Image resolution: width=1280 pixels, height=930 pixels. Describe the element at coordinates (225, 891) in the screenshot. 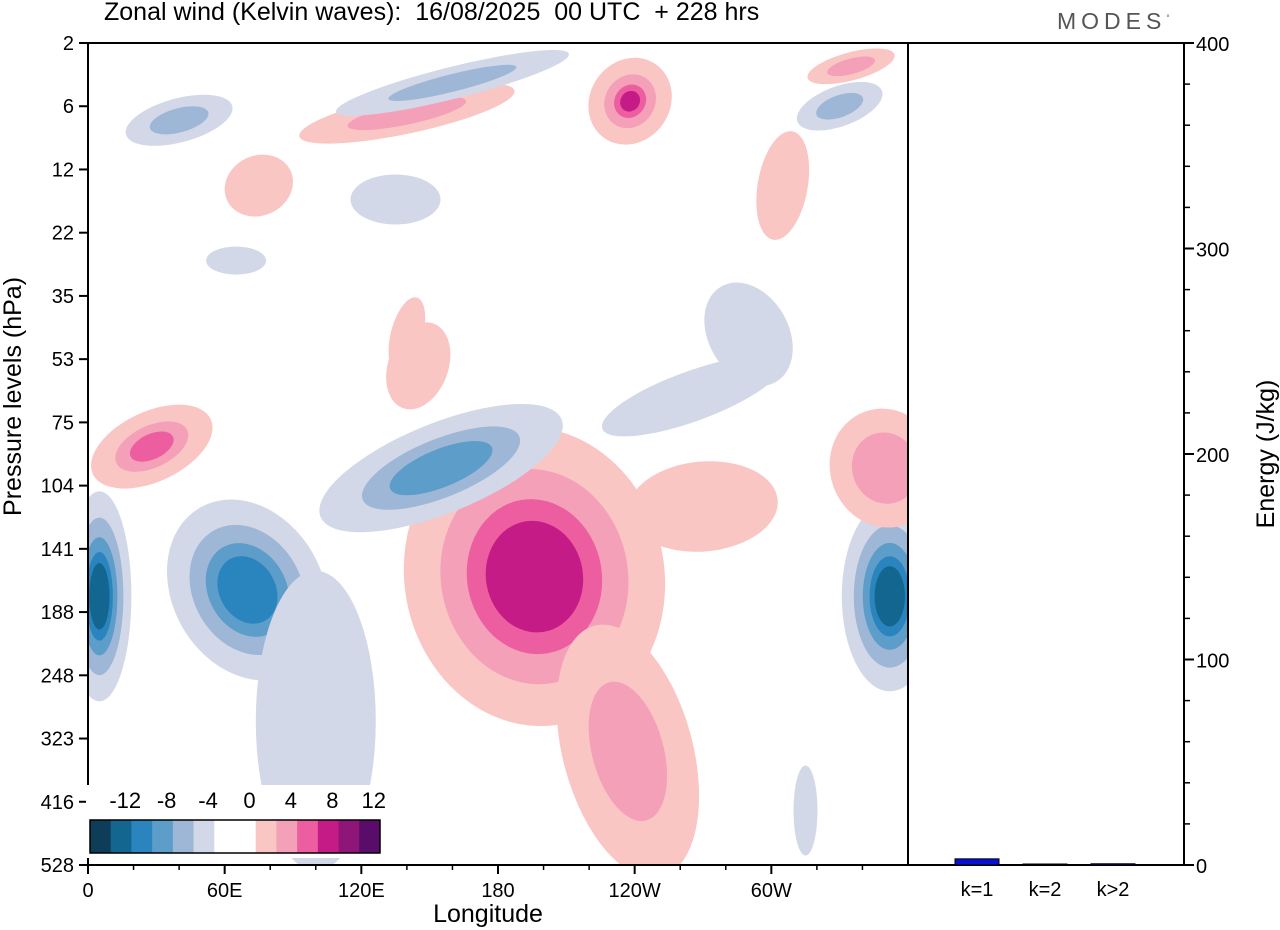

I see `x-tick-label: 60E` at that location.